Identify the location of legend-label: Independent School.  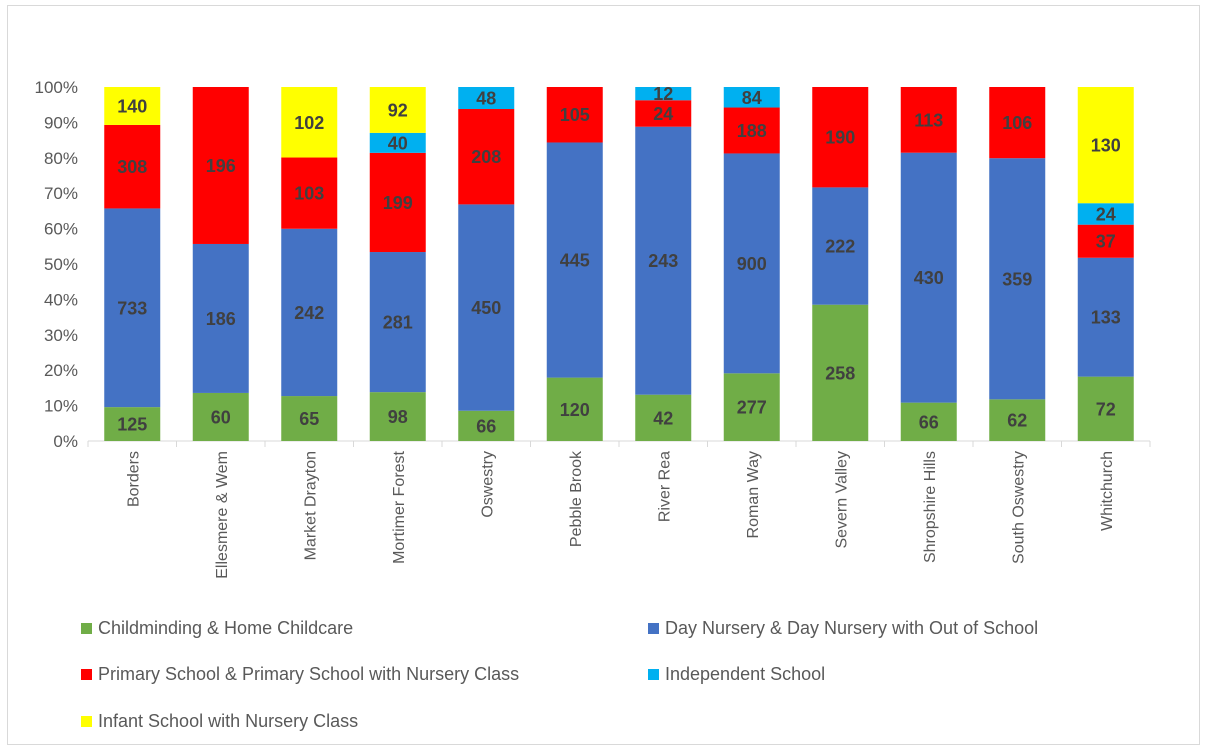
(745, 674).